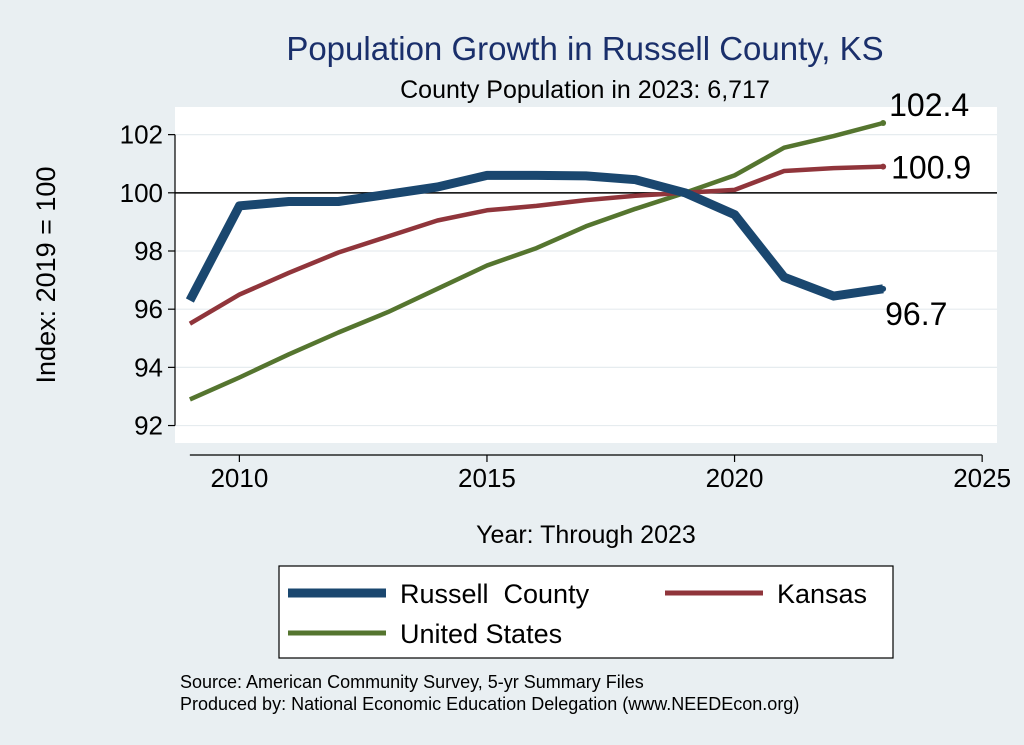 This screenshot has width=1024, height=745. I want to click on legend-label-russell-county: Russell County, so click(495, 594).